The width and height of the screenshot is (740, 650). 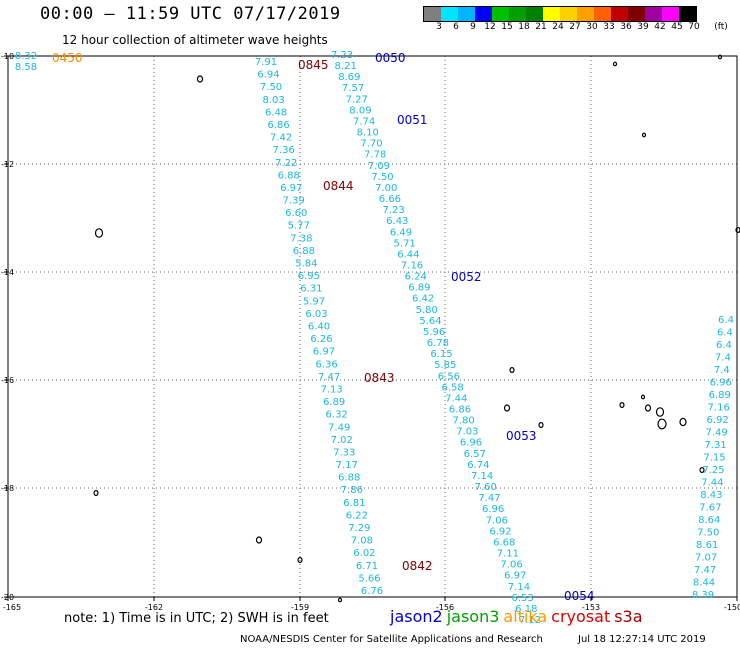 I want to click on wave-height-value: 6.4, so click(x=726, y=320).